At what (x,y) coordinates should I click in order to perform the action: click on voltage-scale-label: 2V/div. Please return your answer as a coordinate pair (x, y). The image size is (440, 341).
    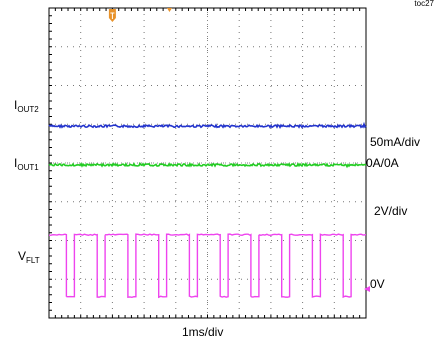
    Looking at the image, I should click on (391, 211).